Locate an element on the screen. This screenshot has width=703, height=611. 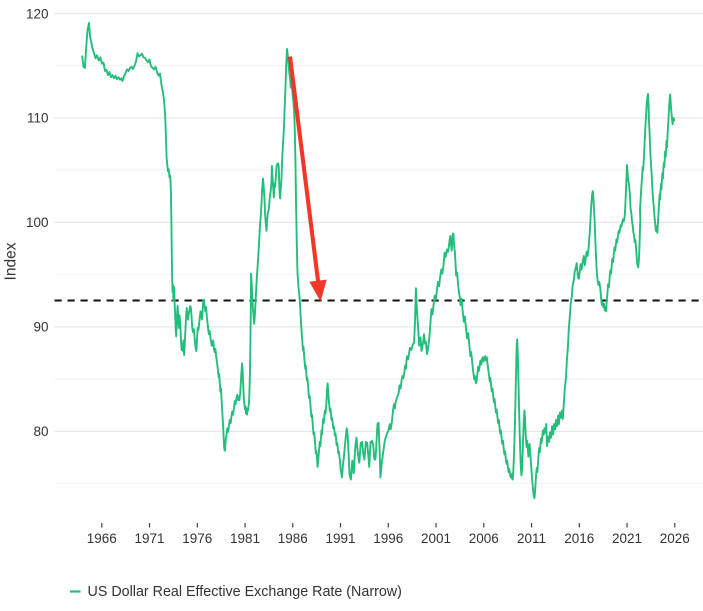
svg-text: 100 is located at coordinates (37, 222).